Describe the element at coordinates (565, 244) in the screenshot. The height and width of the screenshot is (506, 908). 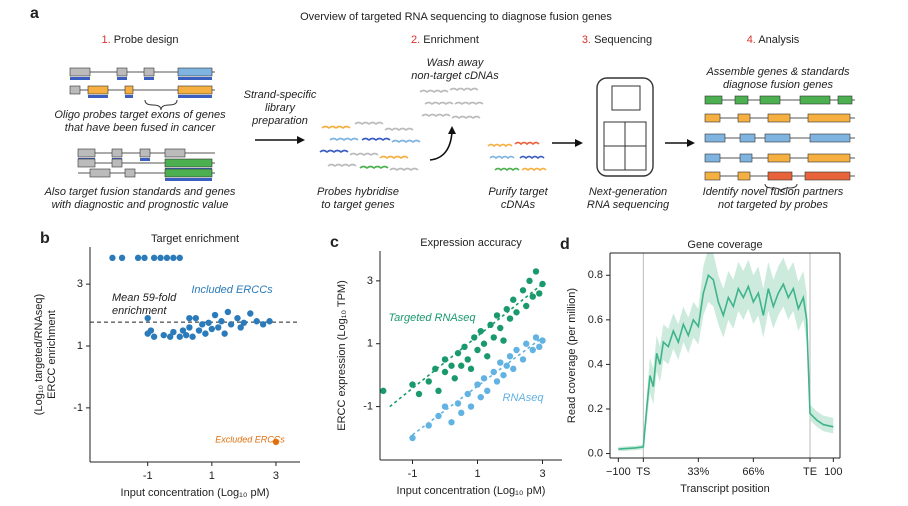
I see `panel-letter: d` at that location.